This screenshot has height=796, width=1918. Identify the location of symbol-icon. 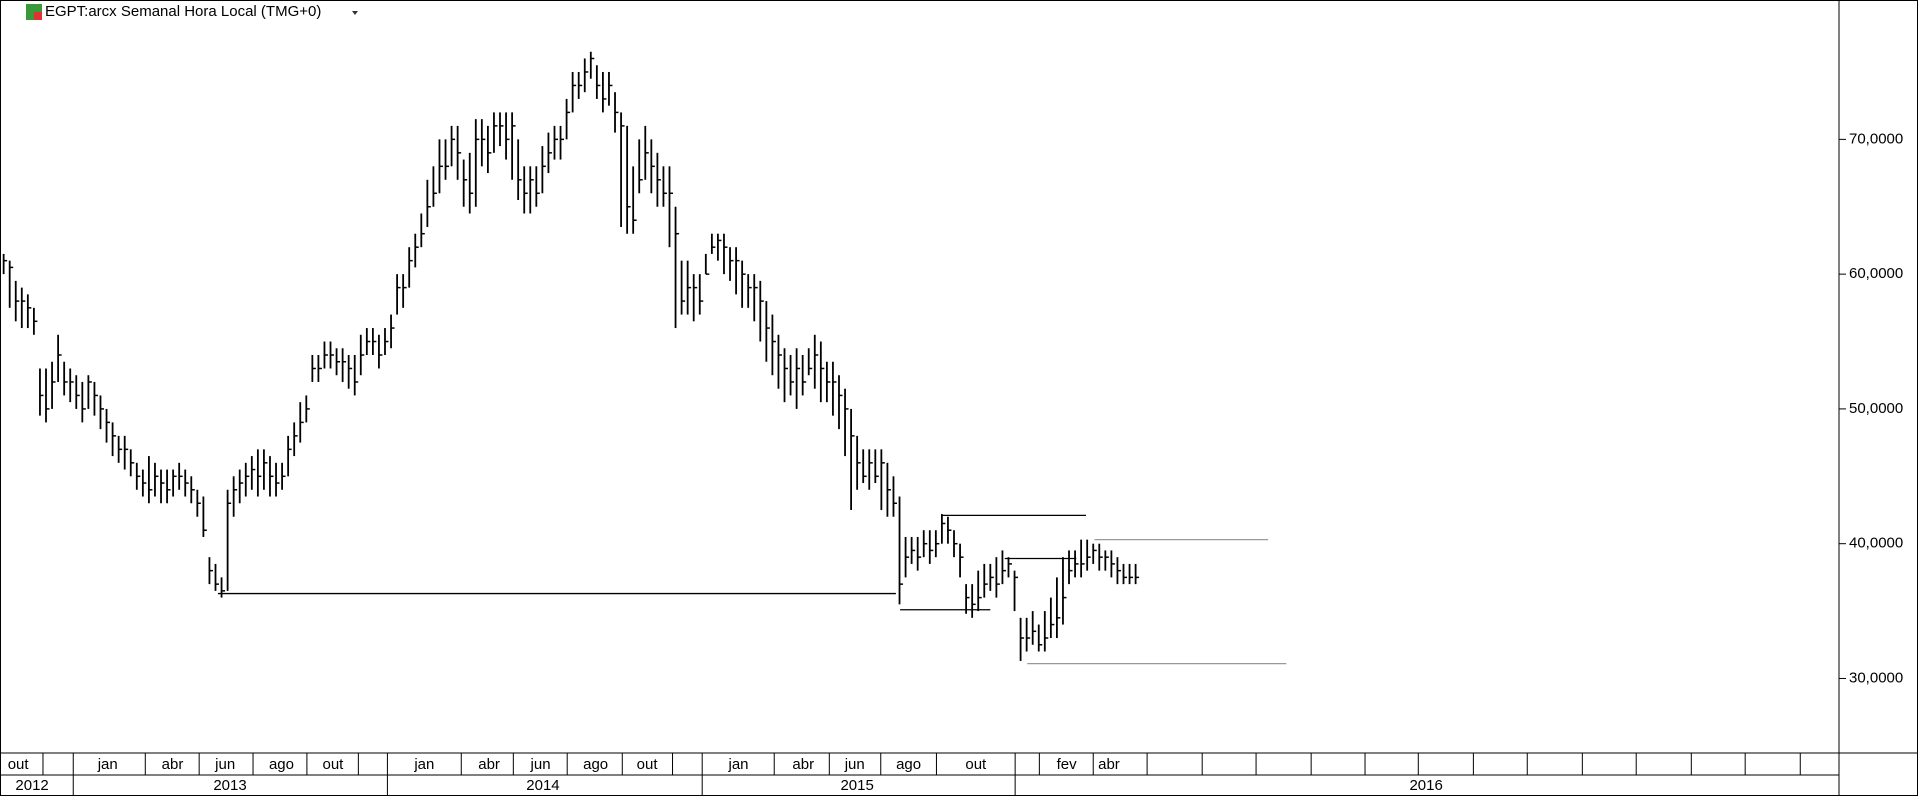
(34, 12).